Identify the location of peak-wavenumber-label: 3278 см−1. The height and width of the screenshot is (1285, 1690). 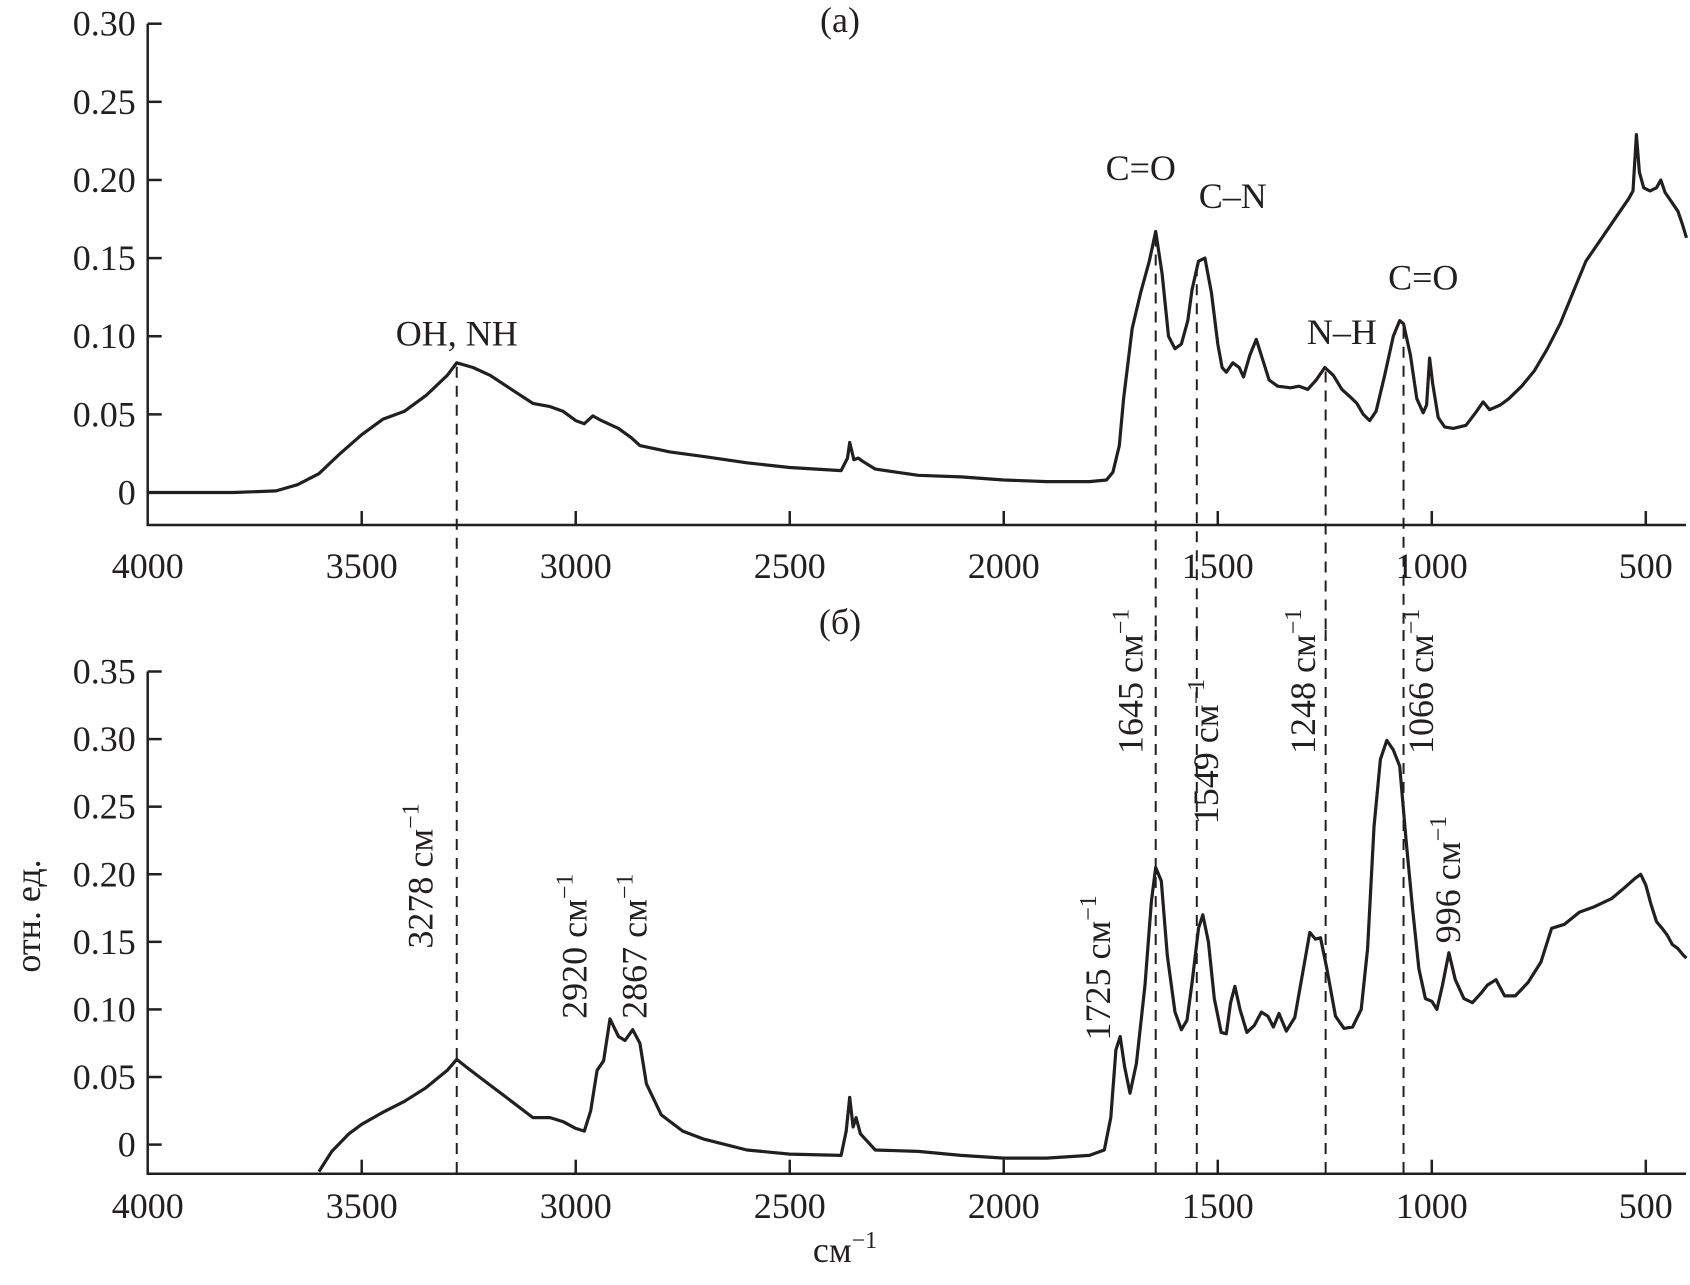
(419, 875).